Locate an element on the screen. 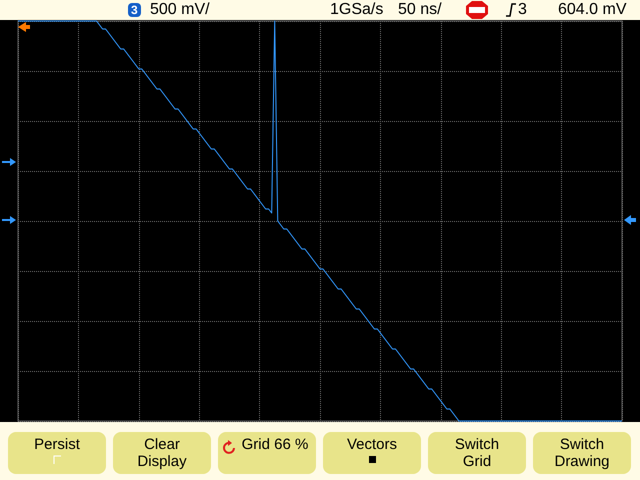  text: 500 mV/ is located at coordinates (180, 10).